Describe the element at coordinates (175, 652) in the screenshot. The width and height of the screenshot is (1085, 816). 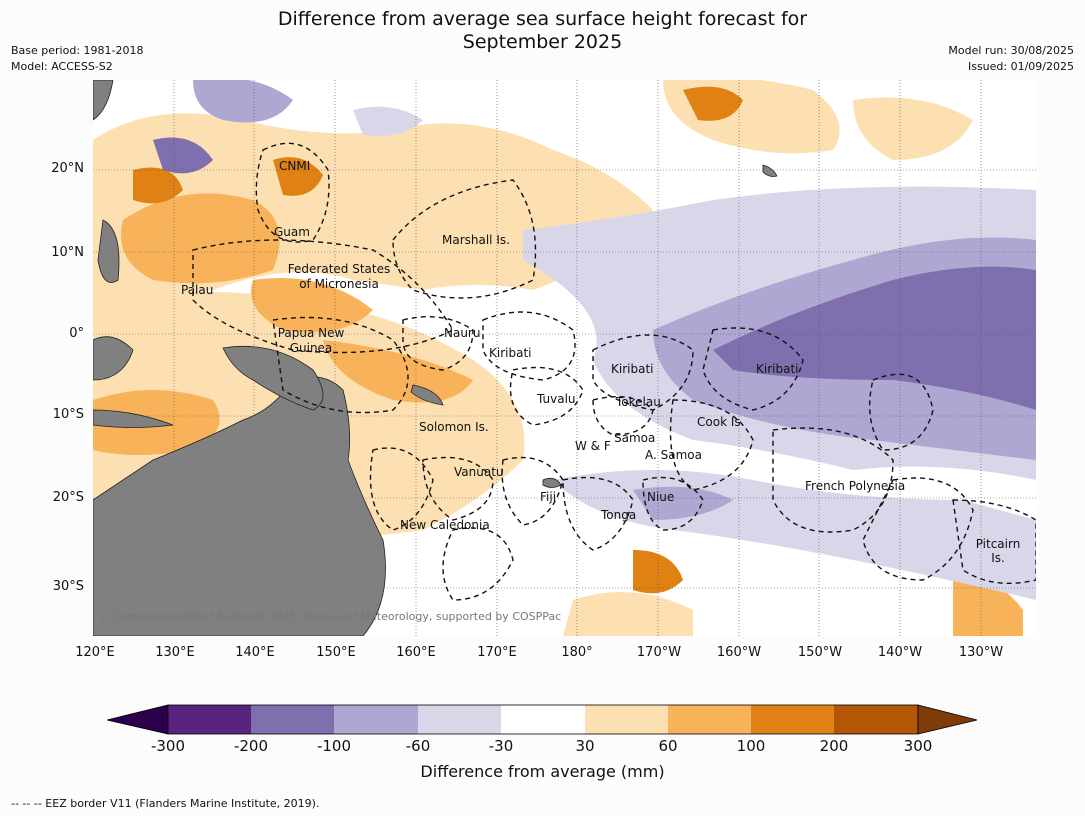
I see `lon-label-130e: 130°E` at that location.